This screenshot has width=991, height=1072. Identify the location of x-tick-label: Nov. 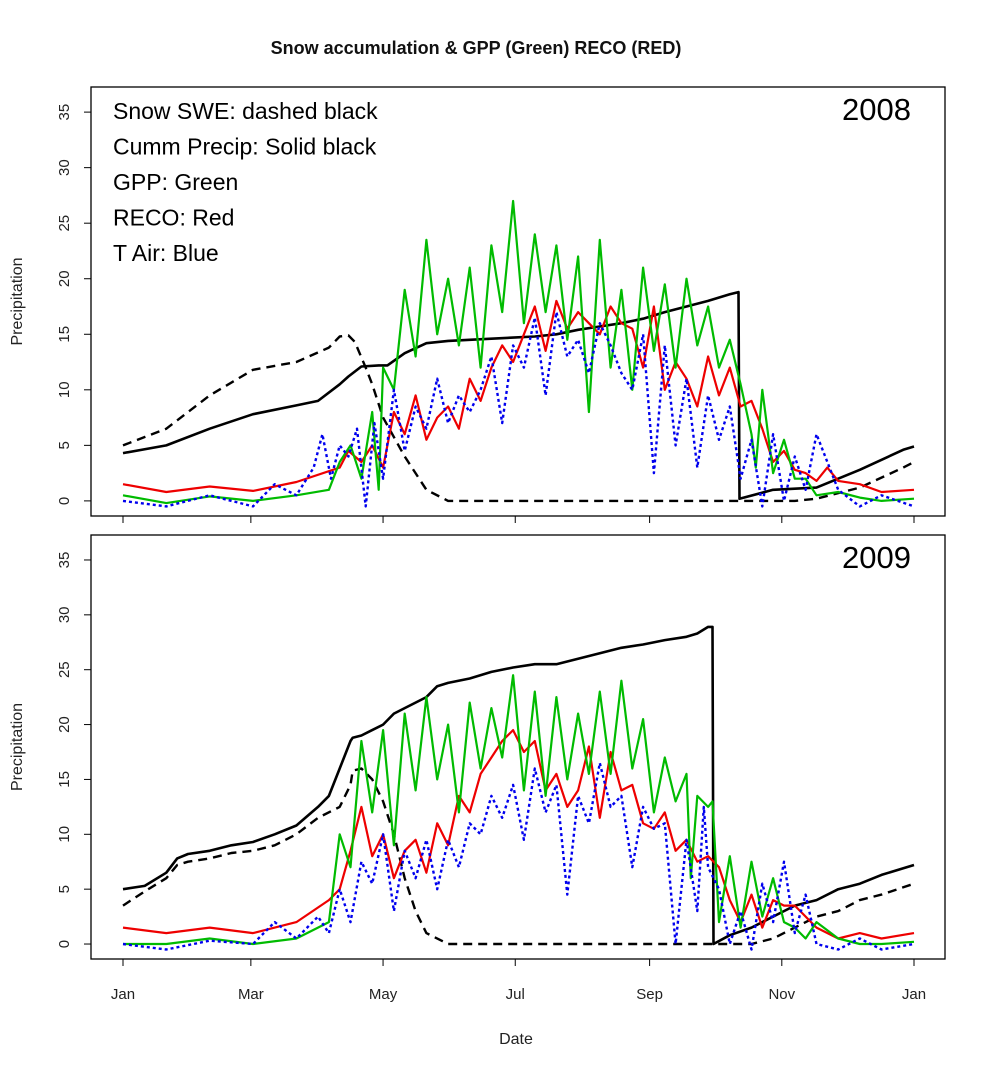
(781, 994).